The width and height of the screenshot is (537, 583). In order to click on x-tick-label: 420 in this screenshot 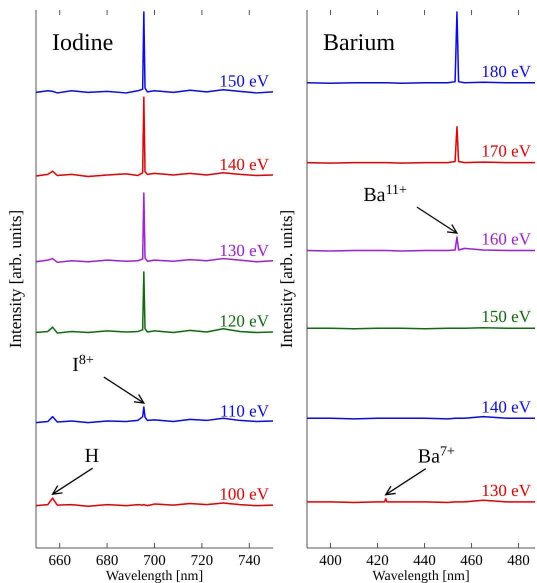, I will do `click(377, 561)`.